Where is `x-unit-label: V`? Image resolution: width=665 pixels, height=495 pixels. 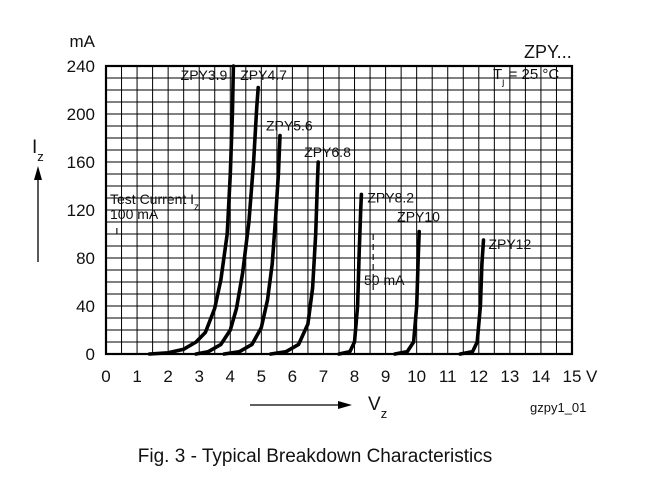
x-unit-label: V is located at coordinates (592, 376).